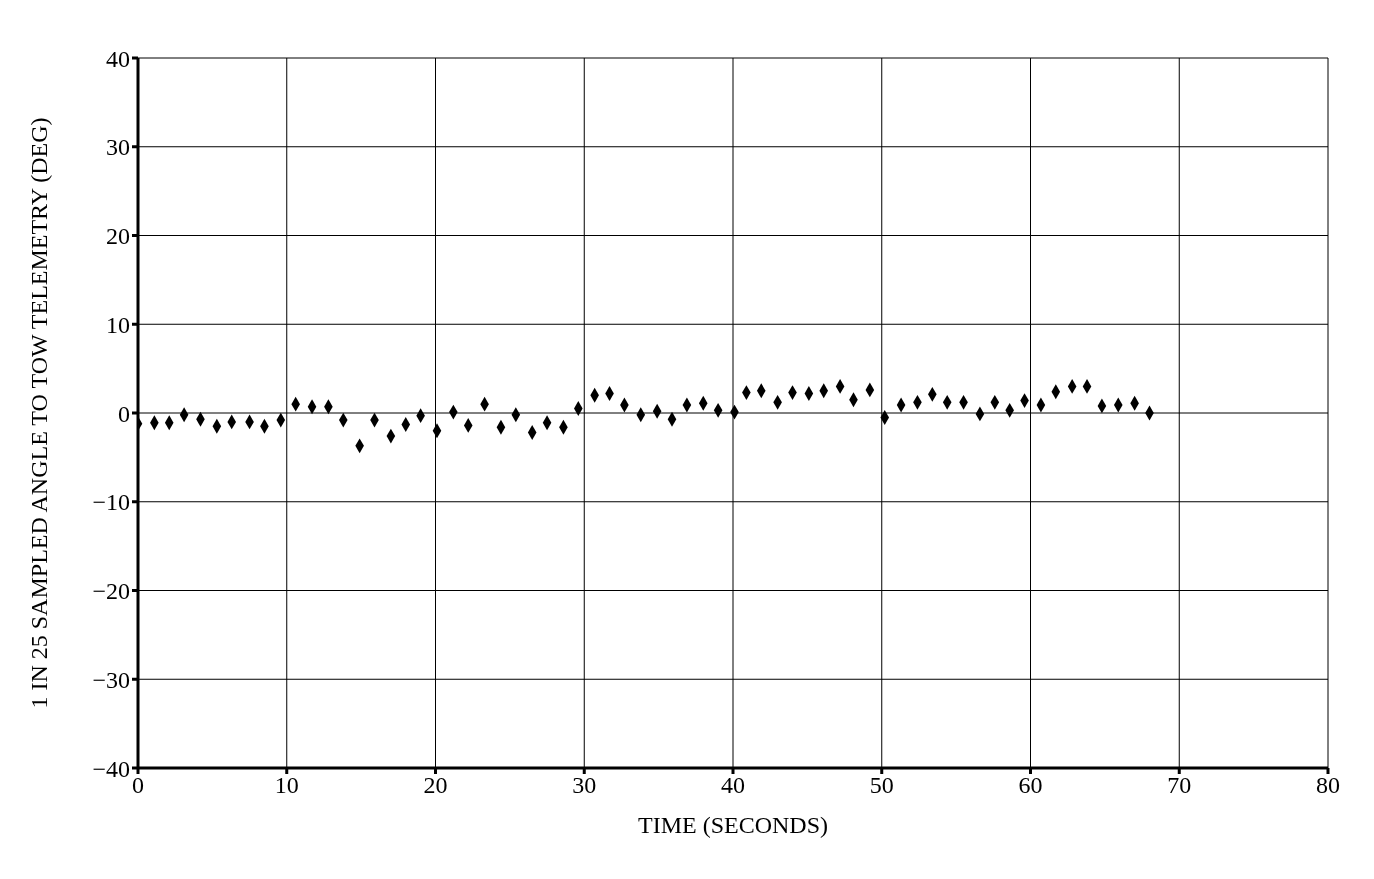 The height and width of the screenshot is (879, 1374). Describe the element at coordinates (733, 785) in the screenshot. I see `x-tick-label: 40` at that location.